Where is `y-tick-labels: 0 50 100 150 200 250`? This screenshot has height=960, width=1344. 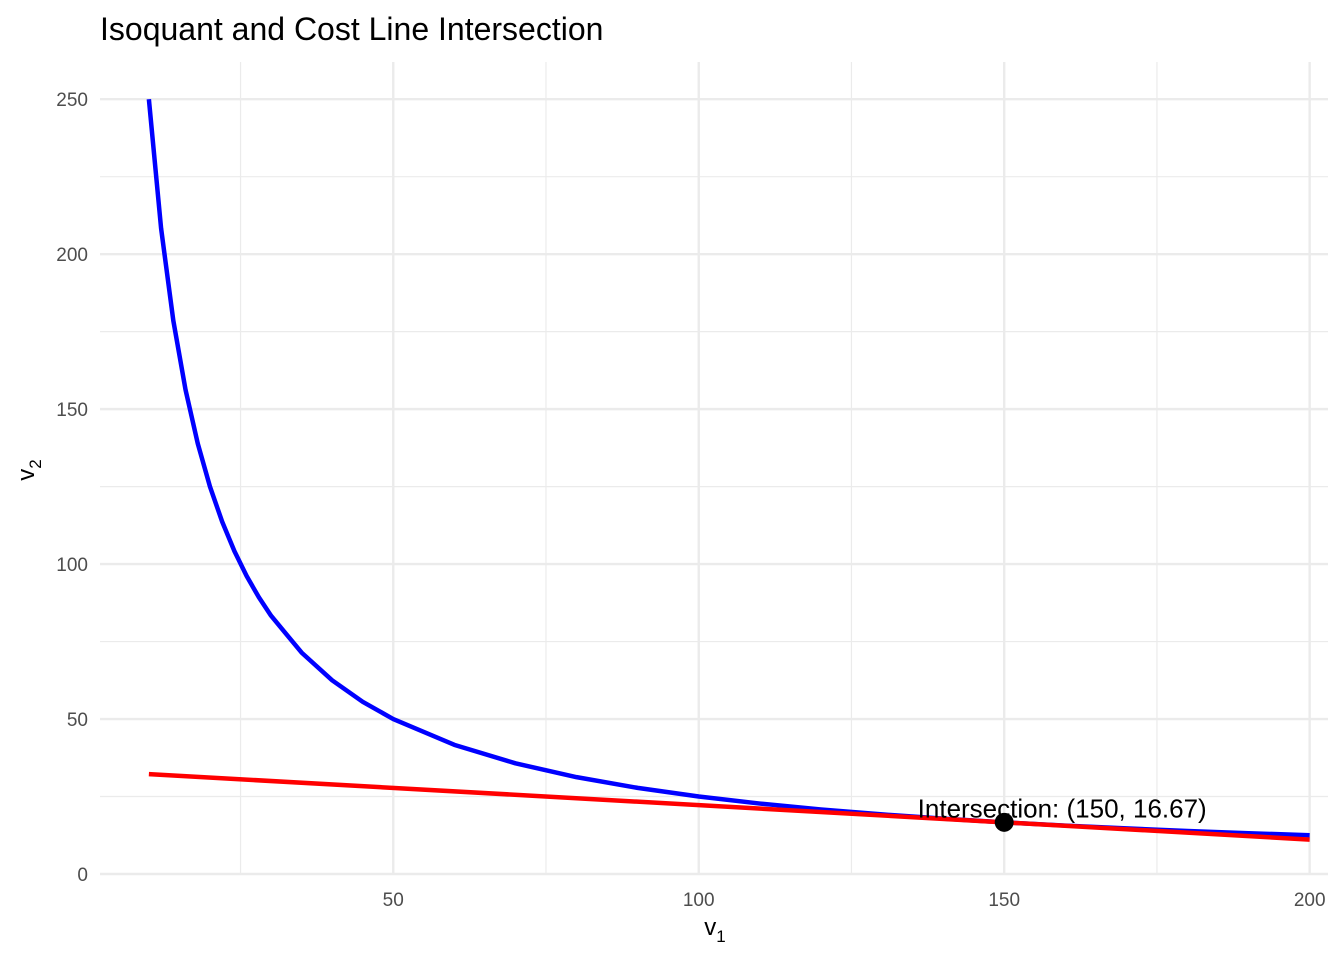
y-tick-labels: 0 50 100 150 200 250 is located at coordinates (72, 488).